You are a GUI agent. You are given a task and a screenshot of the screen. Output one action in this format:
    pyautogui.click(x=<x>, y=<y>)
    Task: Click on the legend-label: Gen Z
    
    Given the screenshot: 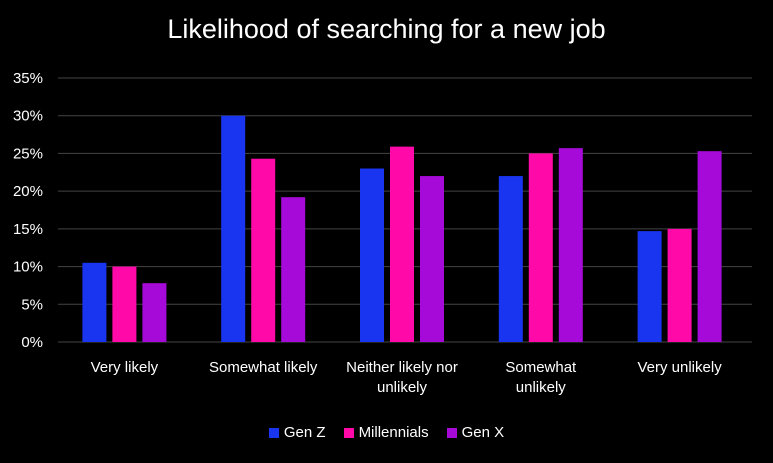 What is the action you would take?
    pyautogui.click(x=304, y=432)
    